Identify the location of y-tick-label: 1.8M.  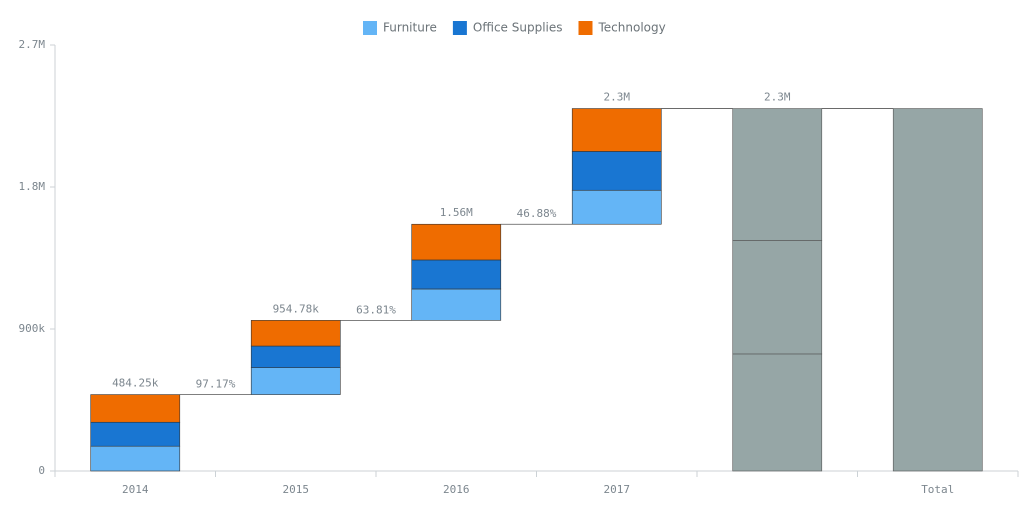
(32, 186).